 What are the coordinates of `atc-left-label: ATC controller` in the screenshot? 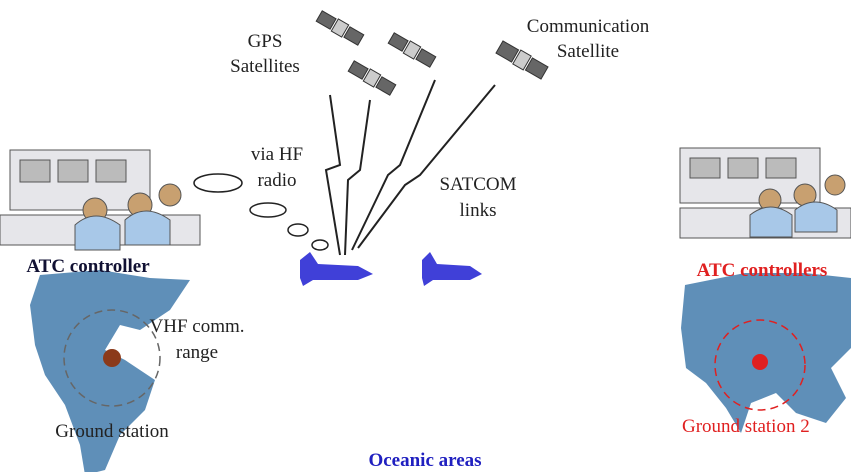 It's located at (88, 266).